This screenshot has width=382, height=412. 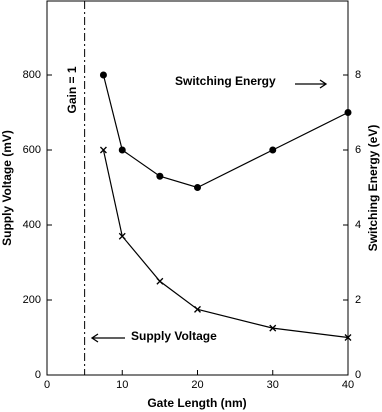 What do you see at coordinates (196, 403) in the screenshot?
I see `x-axis-label: Gate Length (nm)` at bounding box center [196, 403].